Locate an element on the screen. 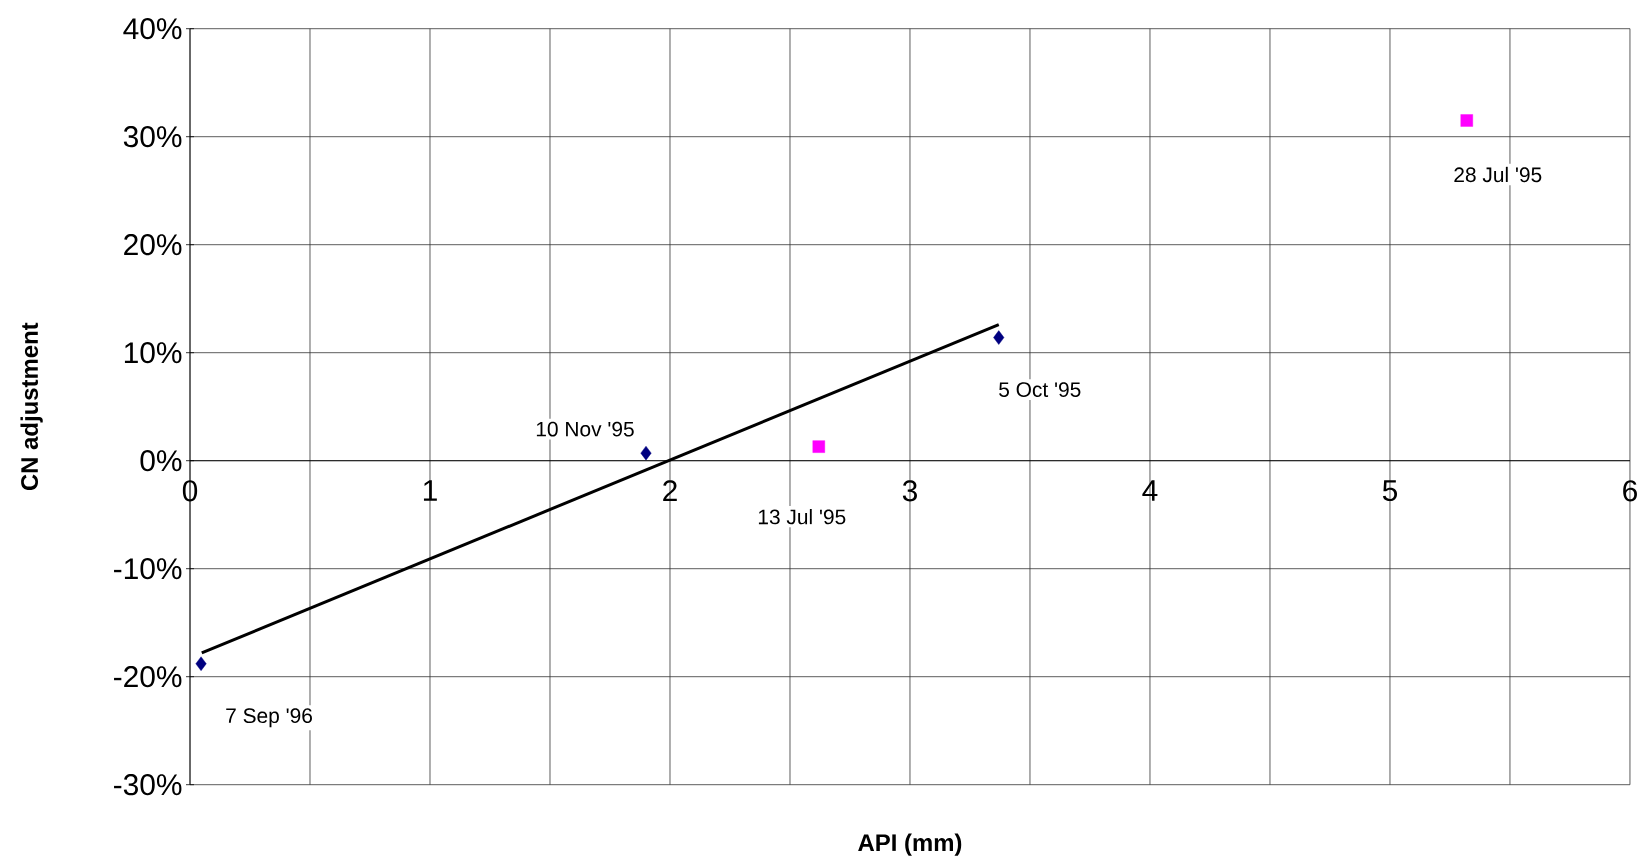  annotation: 28 Jul '95 is located at coordinates (1498, 174).